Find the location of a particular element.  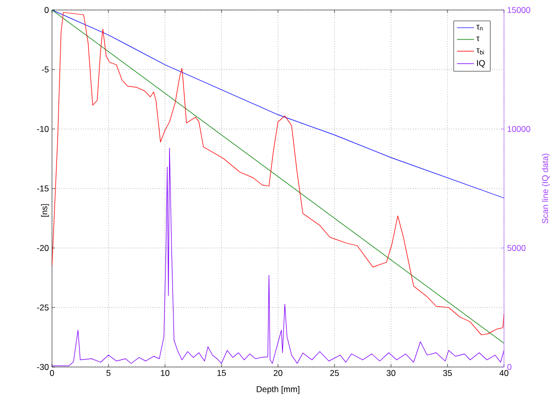

y2-tick-label: 5000 is located at coordinates (516, 248).